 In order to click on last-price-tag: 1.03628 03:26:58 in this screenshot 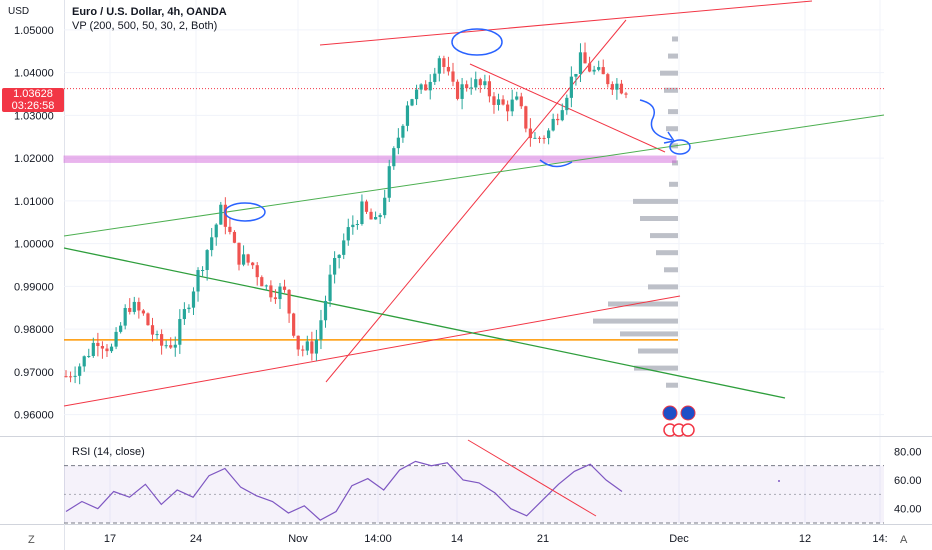, I will do `click(33, 100)`.